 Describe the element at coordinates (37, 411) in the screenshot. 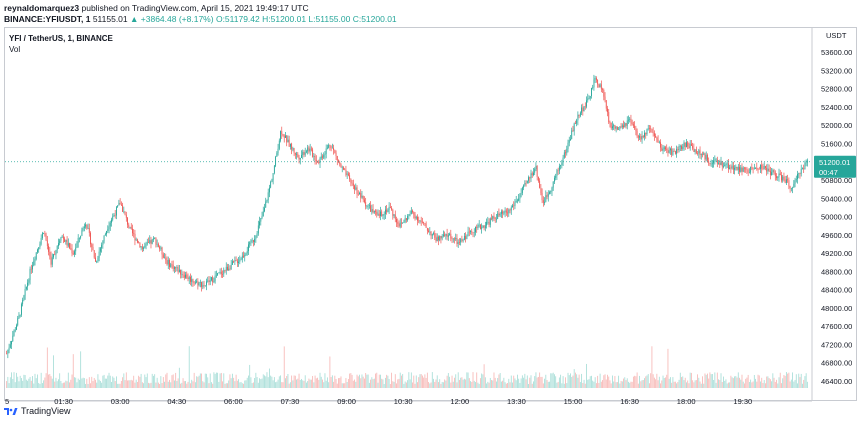

I see `tradingview-footer: TradingView` at that location.